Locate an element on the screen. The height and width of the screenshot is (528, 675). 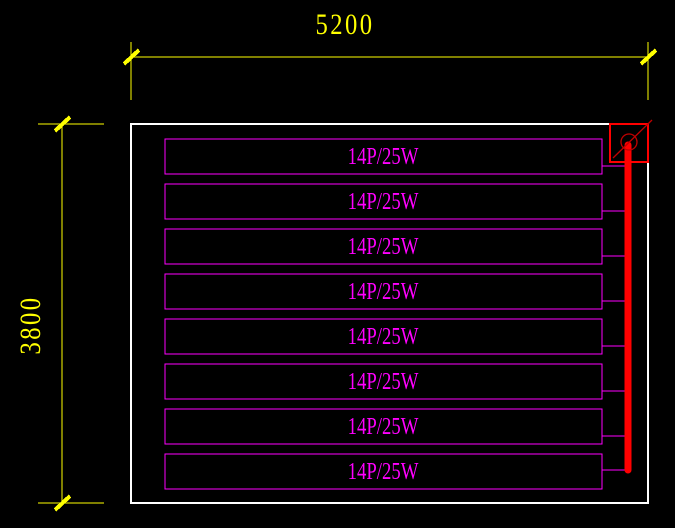
dim-top-tick-left is located at coordinates (131, 57).